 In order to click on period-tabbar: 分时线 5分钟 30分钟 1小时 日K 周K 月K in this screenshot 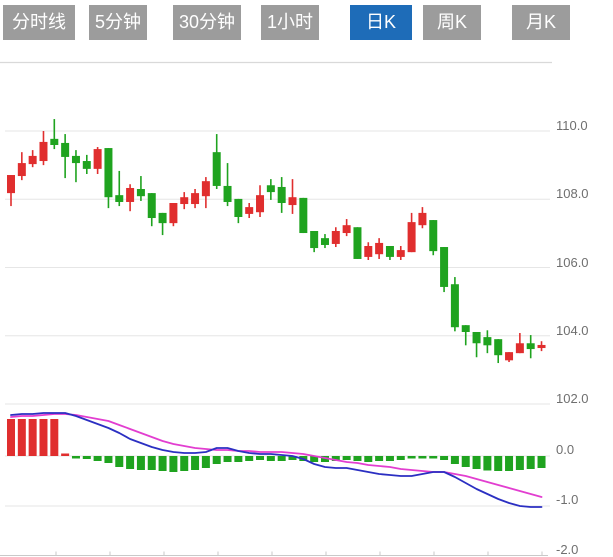, I will do `click(306, 22)`.